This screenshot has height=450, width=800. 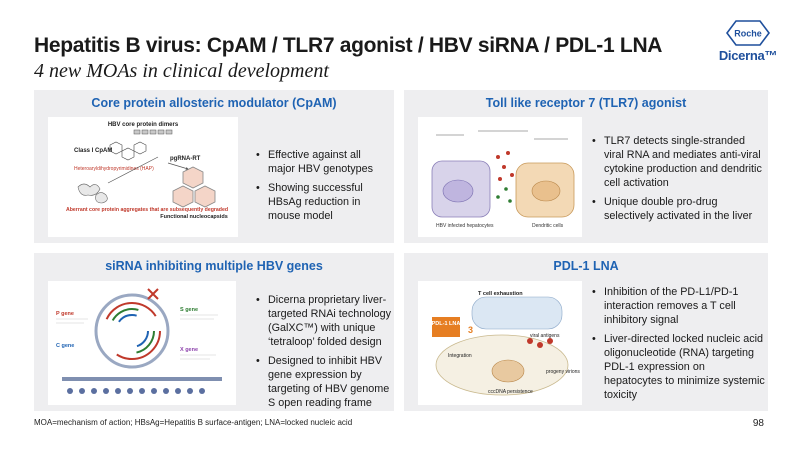 I want to click on tlr7-figure: HBV infected hepatocytes Dendritic cells, so click(x=500, y=177).